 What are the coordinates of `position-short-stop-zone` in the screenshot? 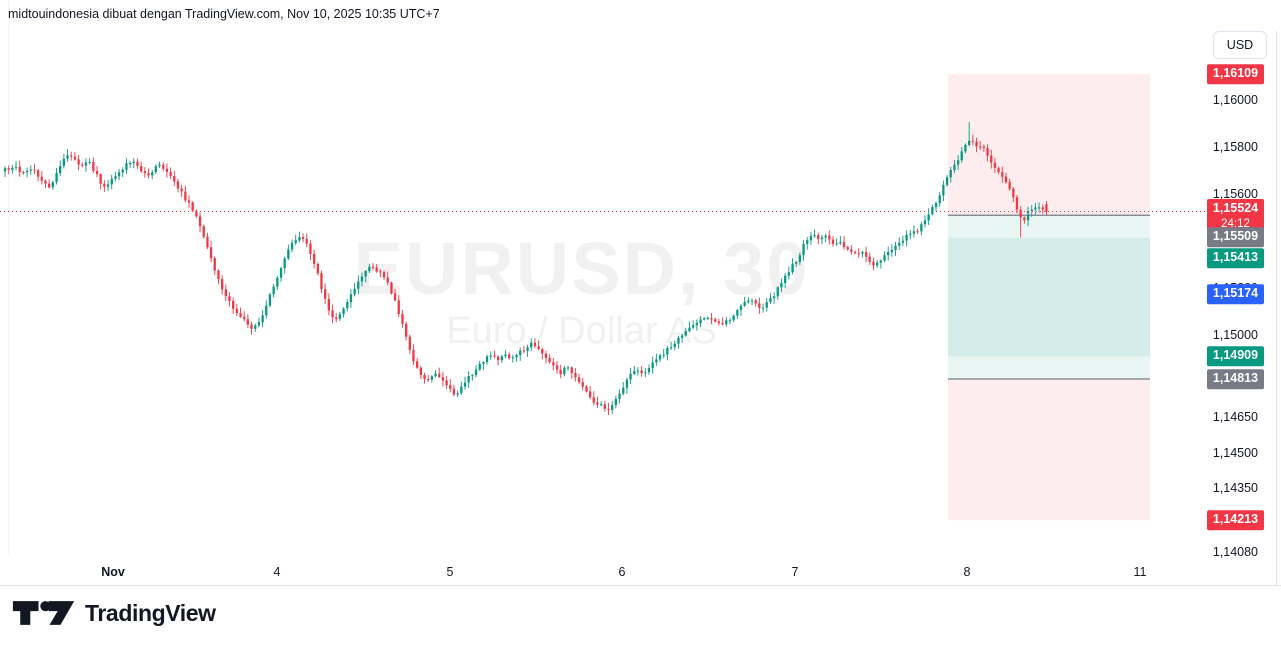 It's located at (1049, 145).